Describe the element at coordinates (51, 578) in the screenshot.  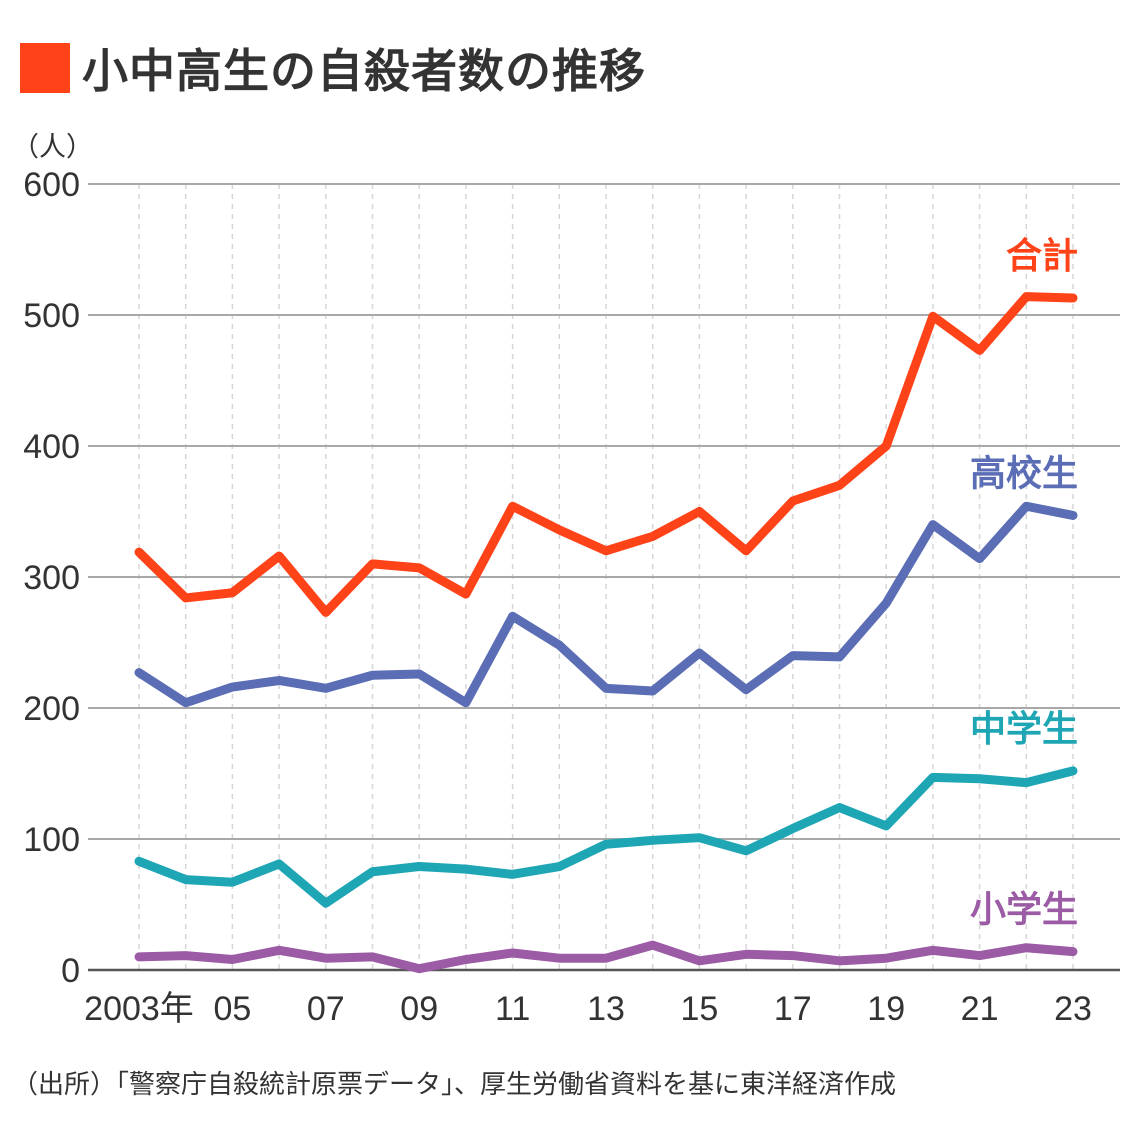
I see `y-tick-label: 300` at that location.